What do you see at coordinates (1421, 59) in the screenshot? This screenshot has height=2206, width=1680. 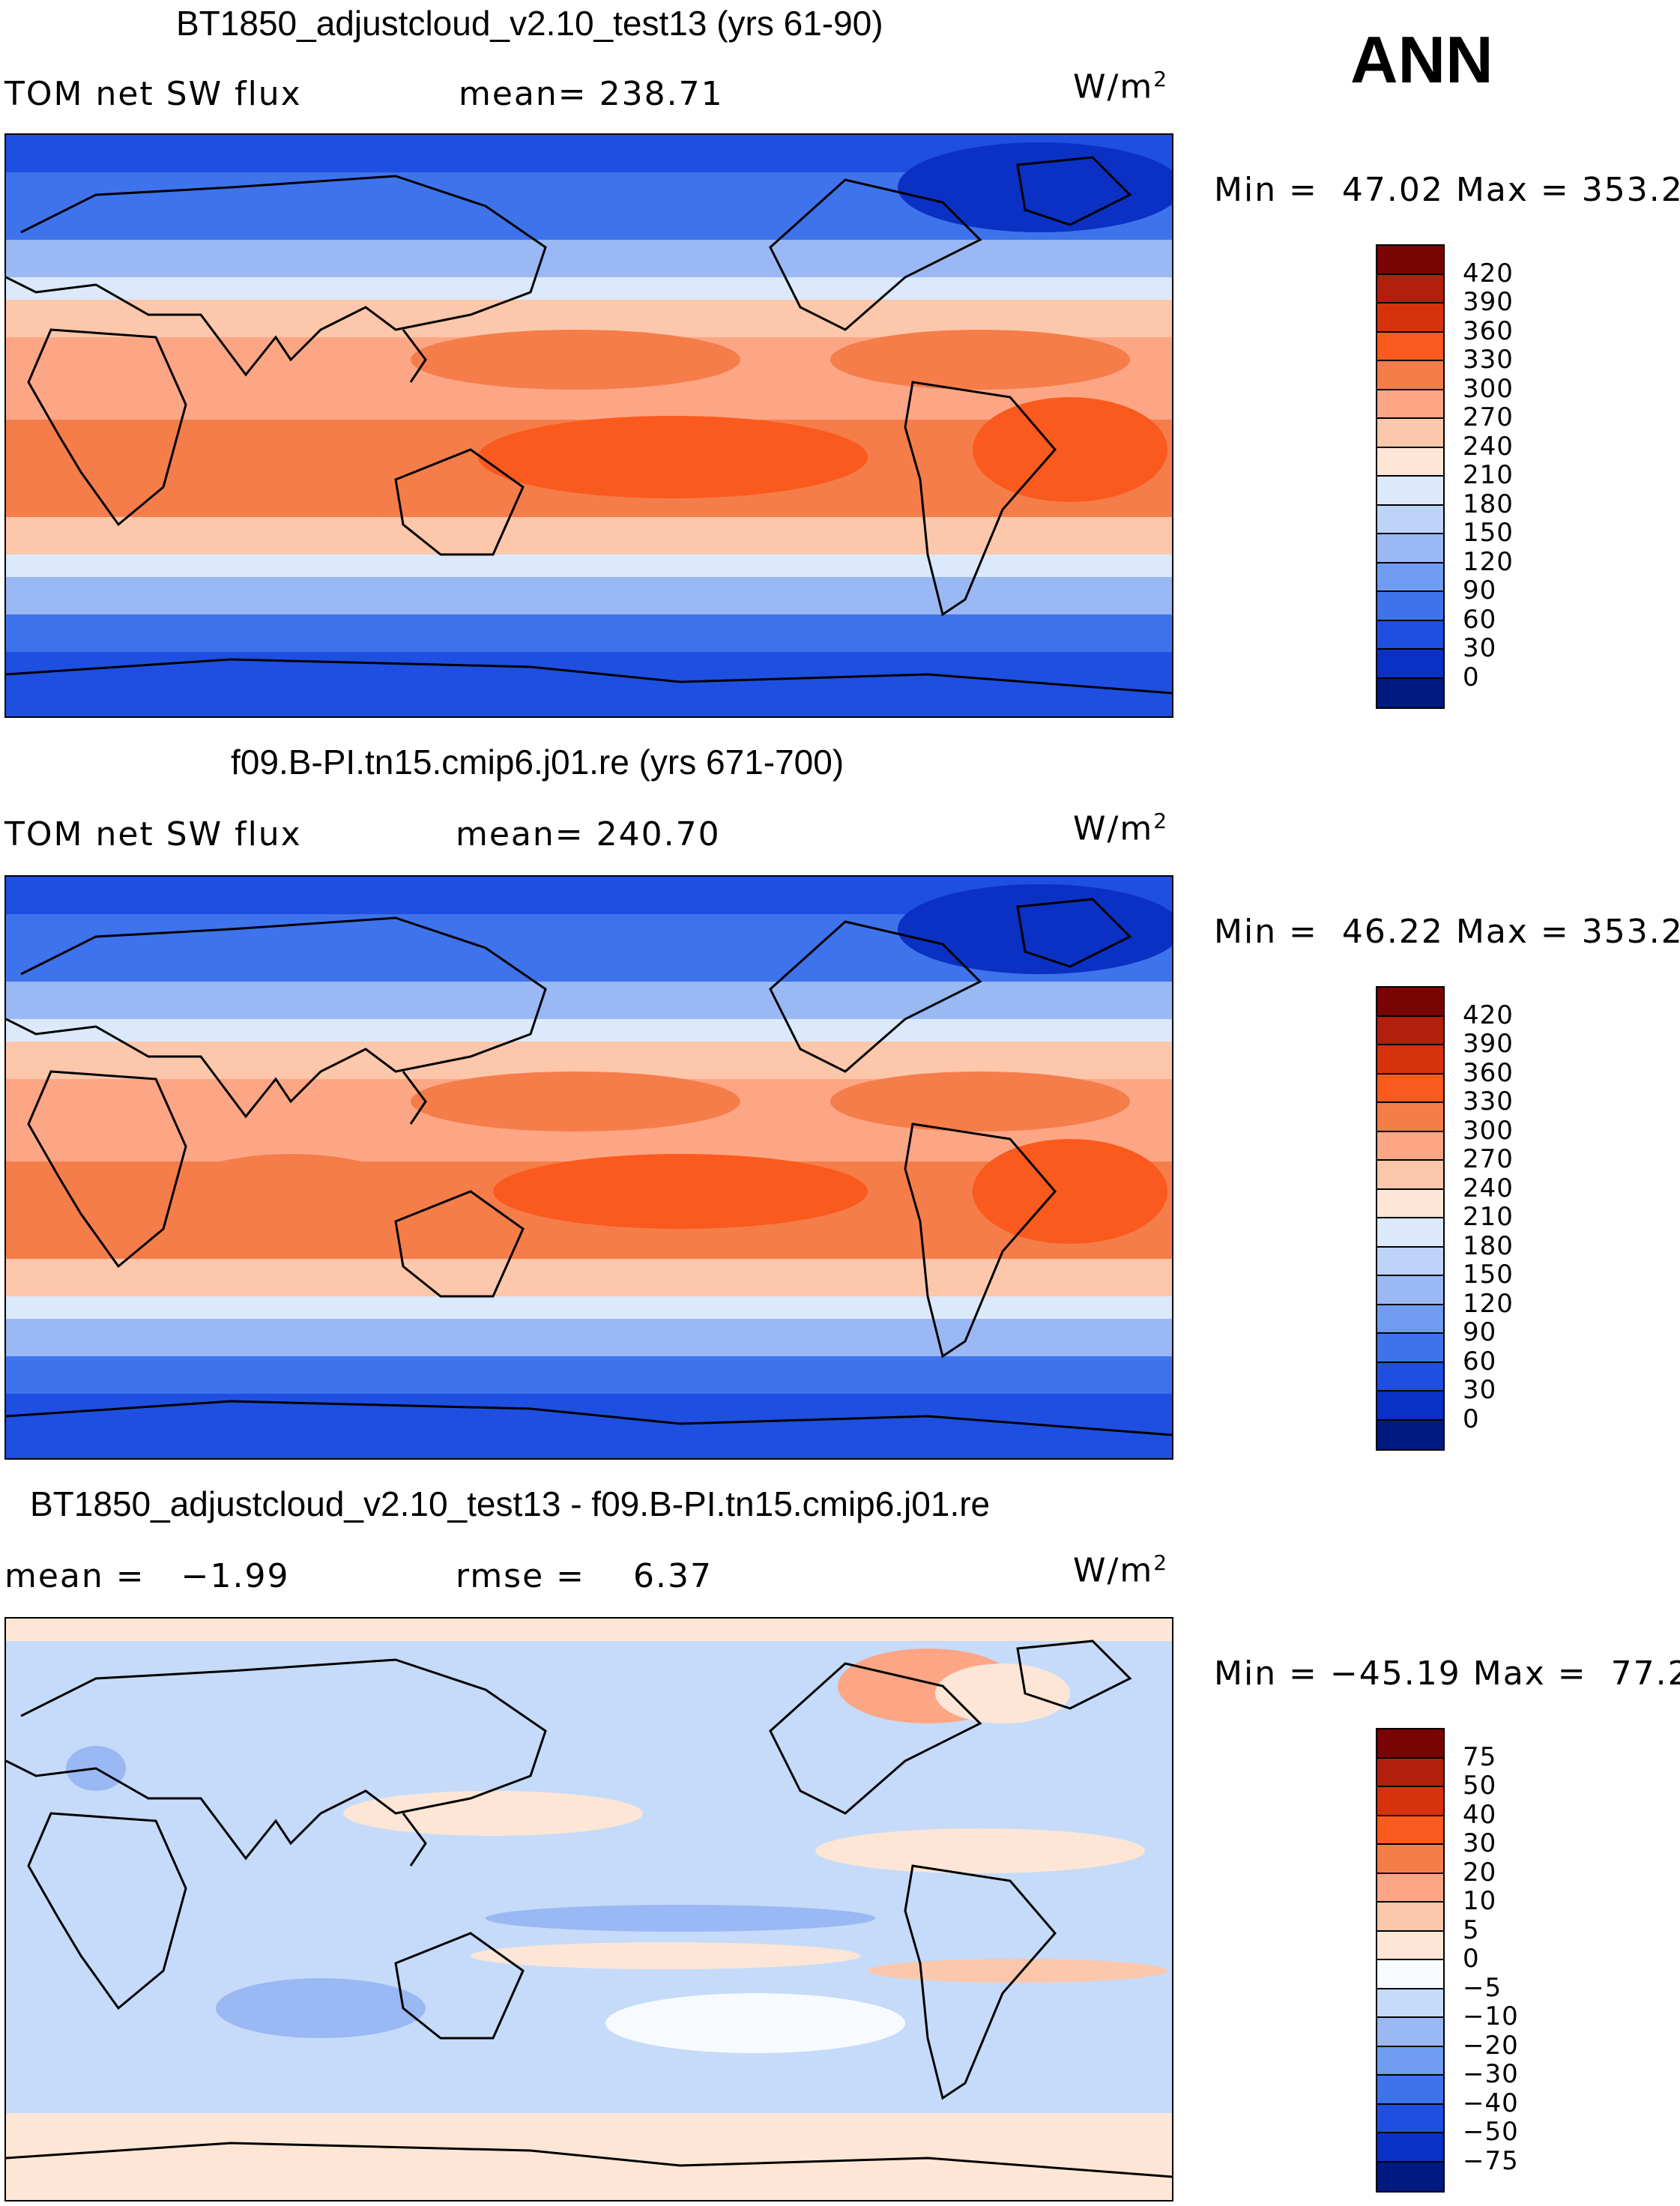 I see `season-label: ANN` at bounding box center [1421, 59].